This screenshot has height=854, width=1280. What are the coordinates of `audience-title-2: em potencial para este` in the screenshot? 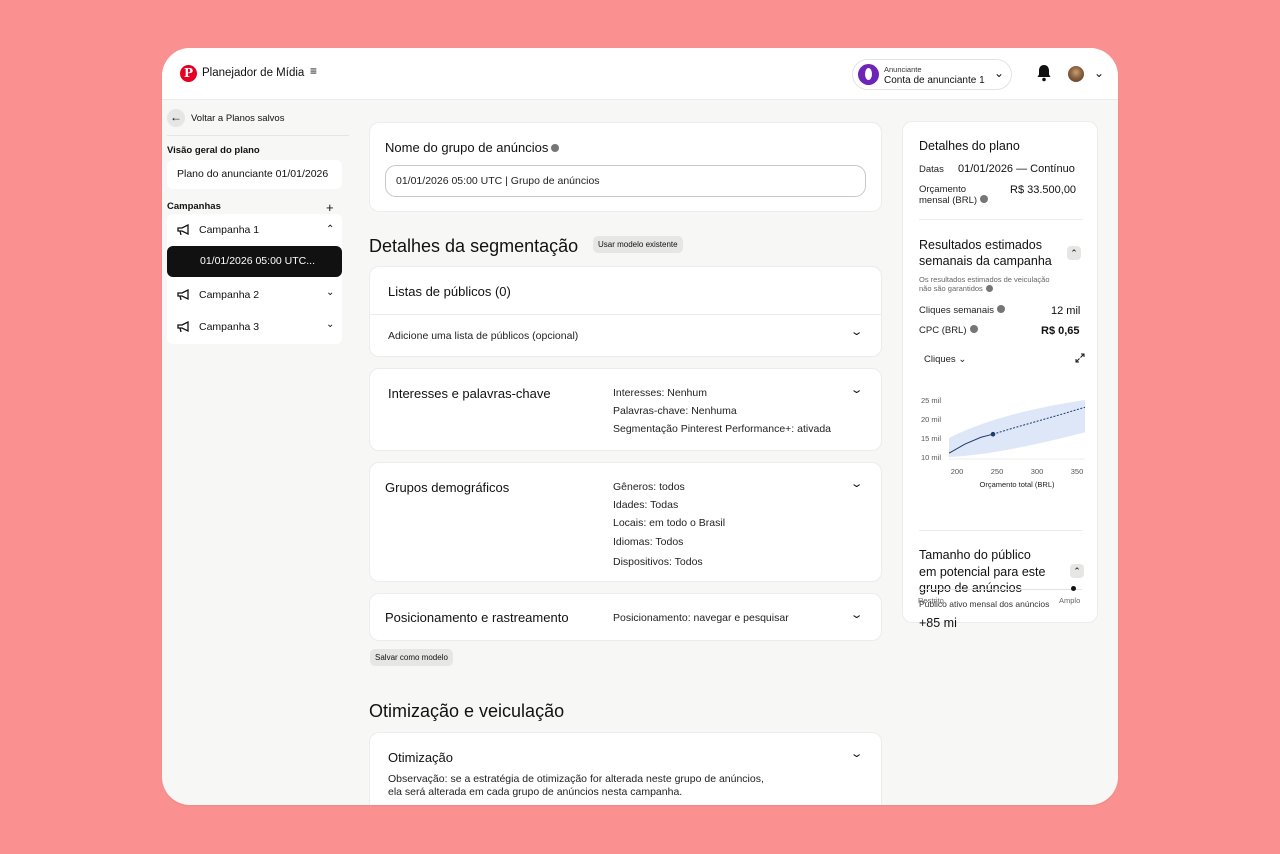 It's located at (982, 572).